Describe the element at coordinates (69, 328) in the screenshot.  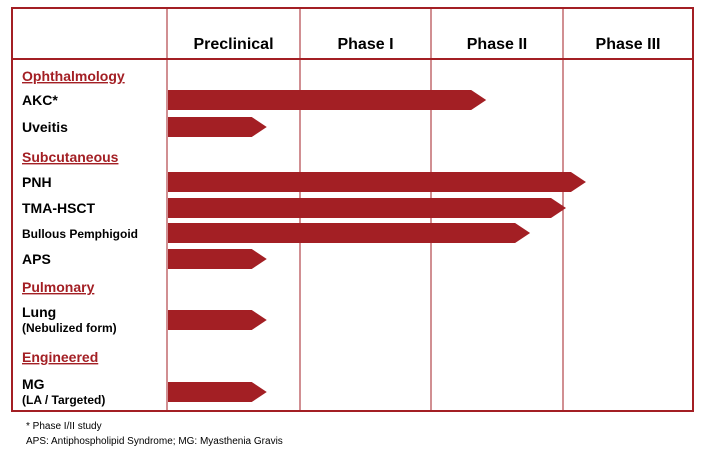
I see `program-sublabel-lung: (Nebulized form)` at that location.